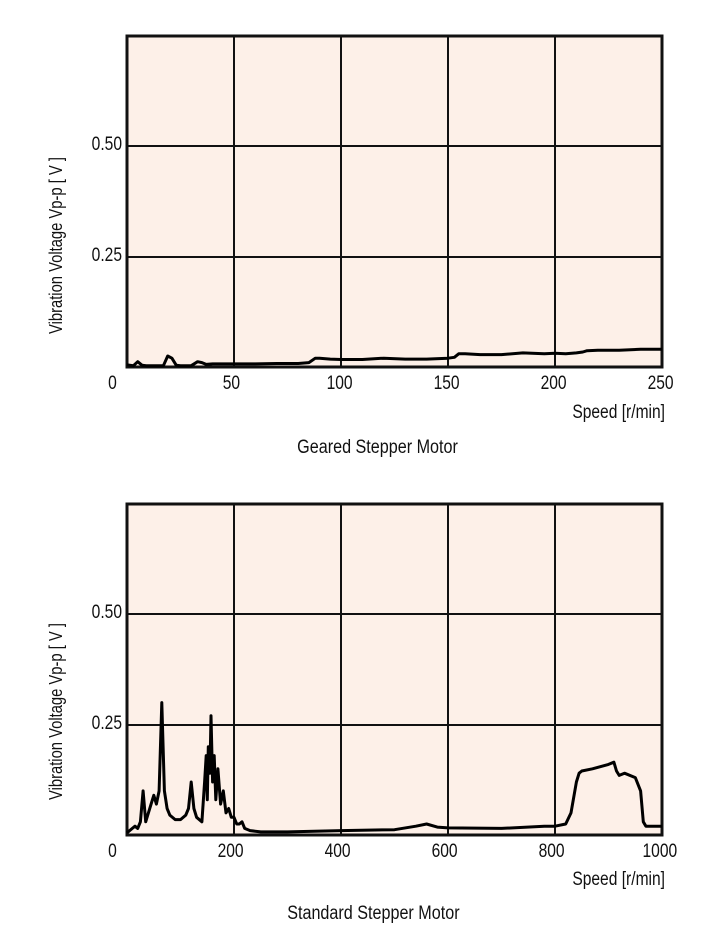 This screenshot has height=946, width=722. What do you see at coordinates (444, 851) in the screenshot?
I see `x-tick: 600` at bounding box center [444, 851].